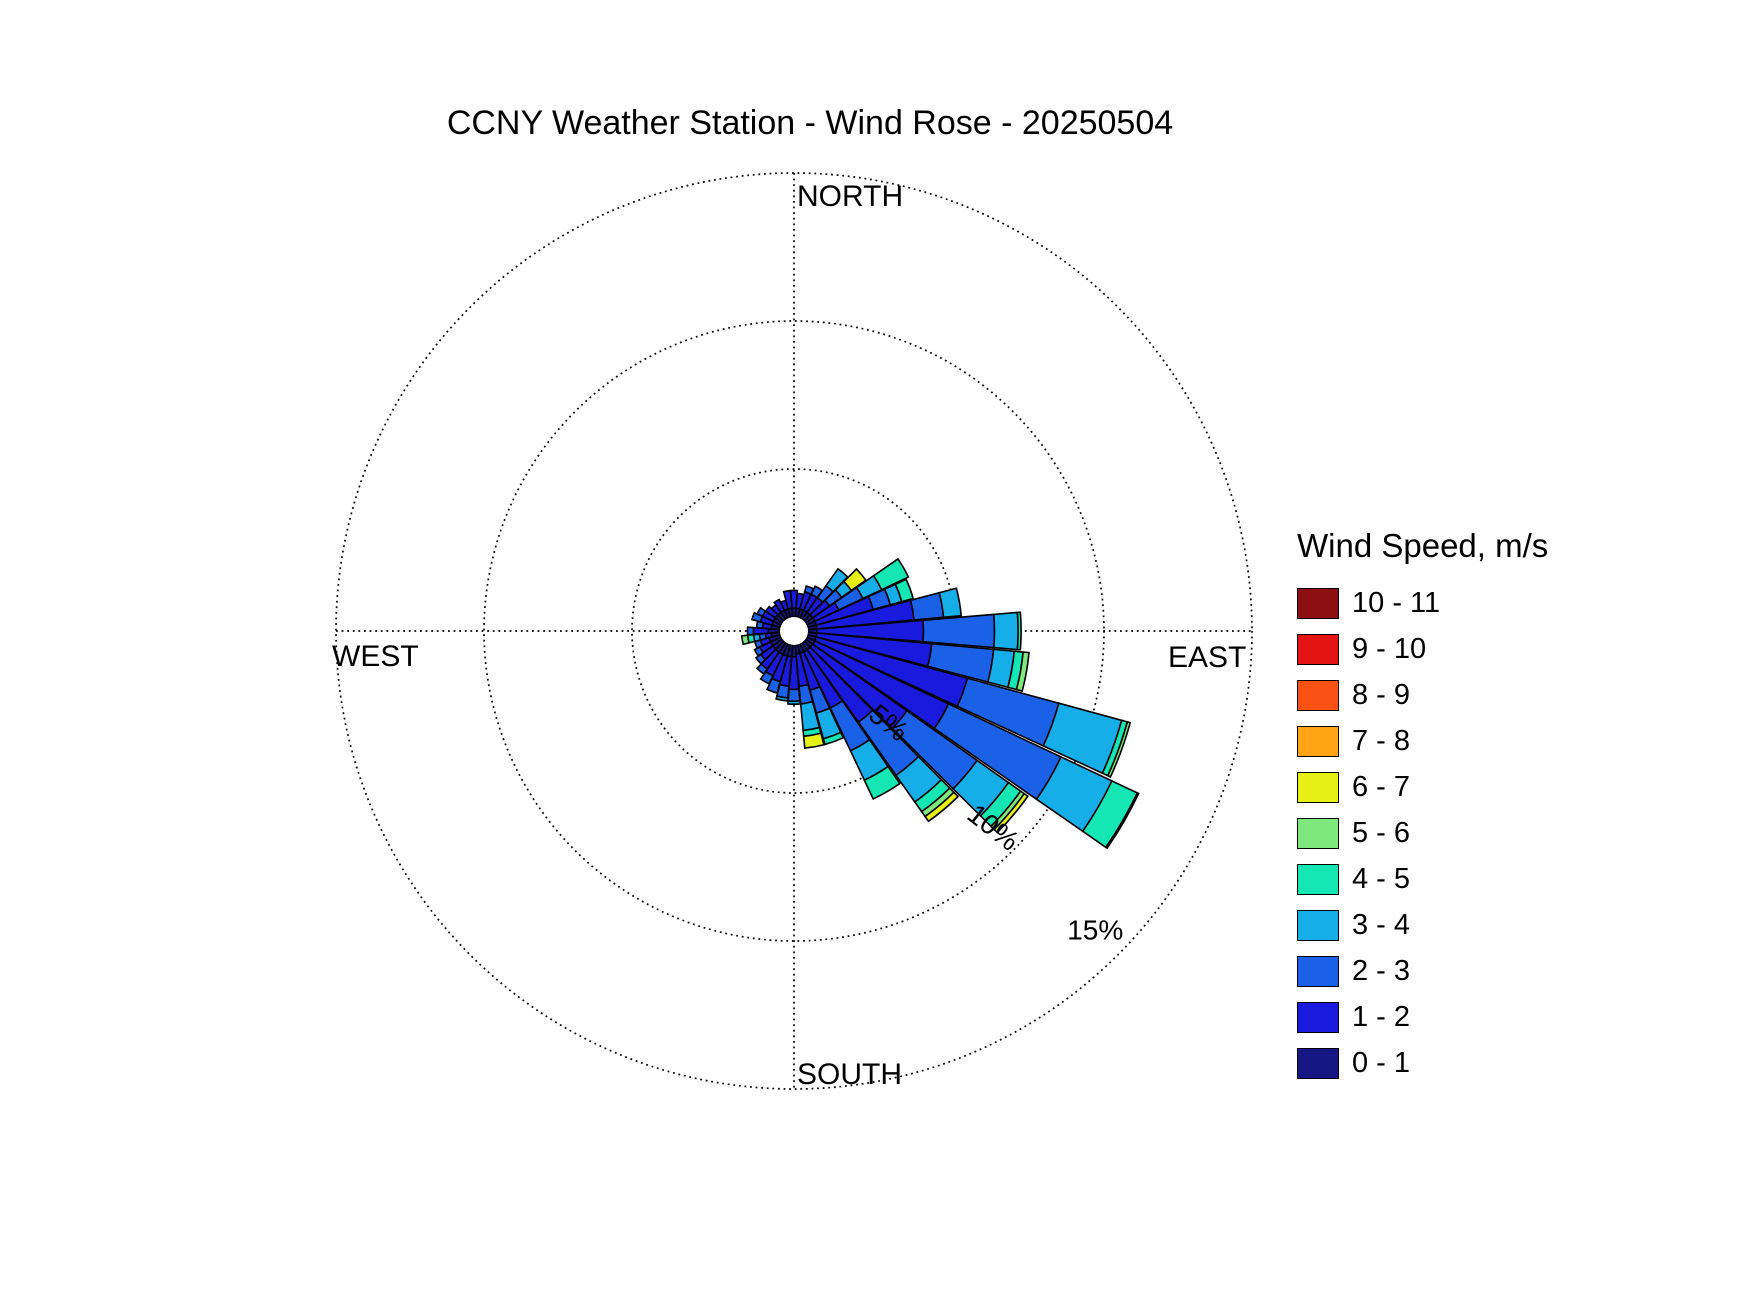 This screenshot has width=1750, height=1313. Describe the element at coordinates (1381, 925) in the screenshot. I see `legend-label: 3 - 4` at that location.